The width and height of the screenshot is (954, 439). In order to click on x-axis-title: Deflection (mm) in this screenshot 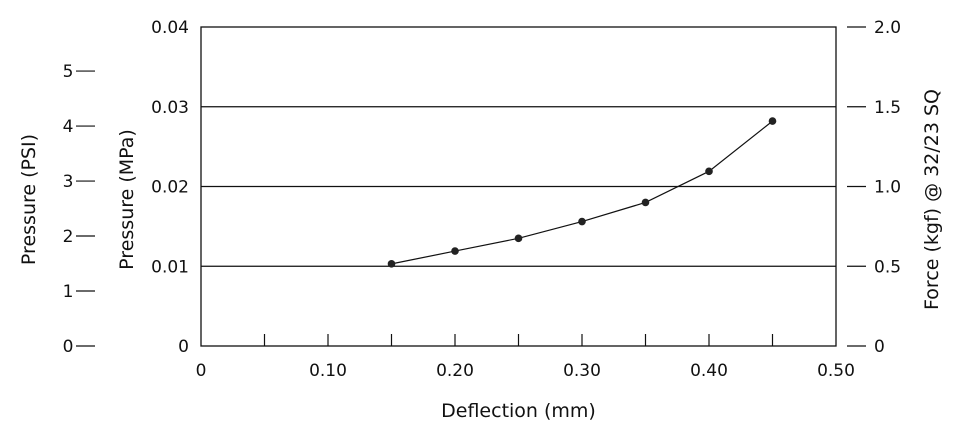, I will do `click(518, 411)`.